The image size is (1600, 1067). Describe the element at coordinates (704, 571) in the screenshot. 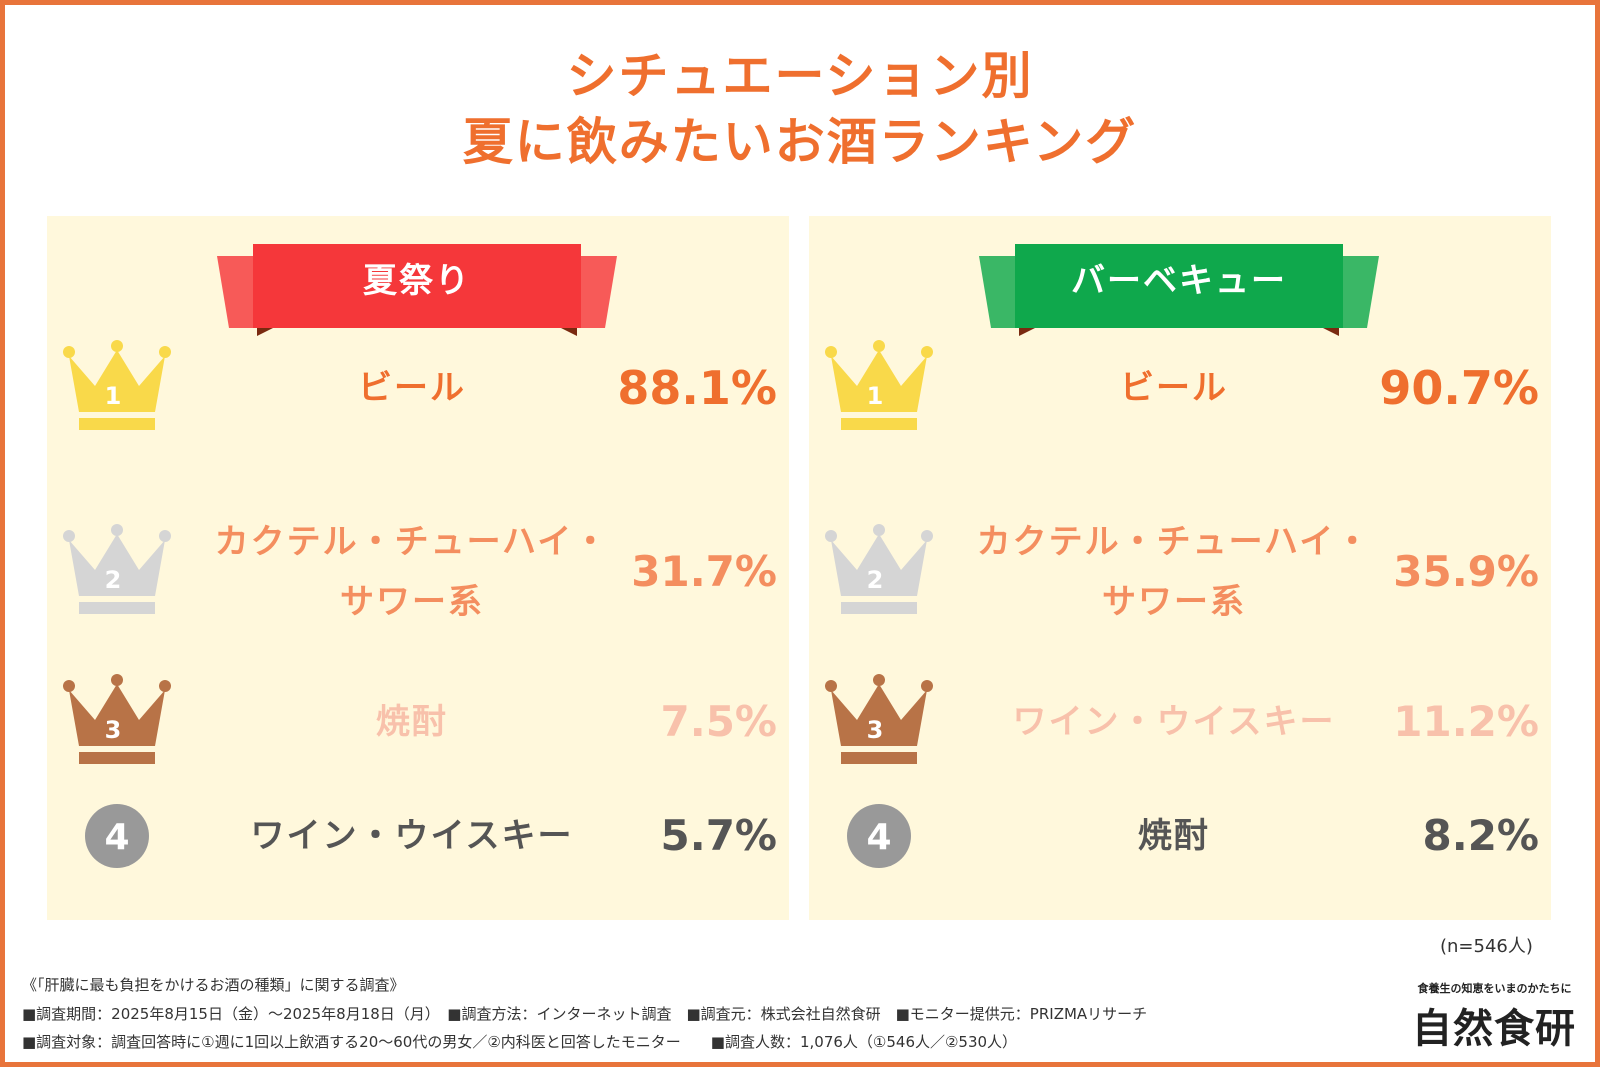

I see `rank-2-percent: 31.7%` at that location.